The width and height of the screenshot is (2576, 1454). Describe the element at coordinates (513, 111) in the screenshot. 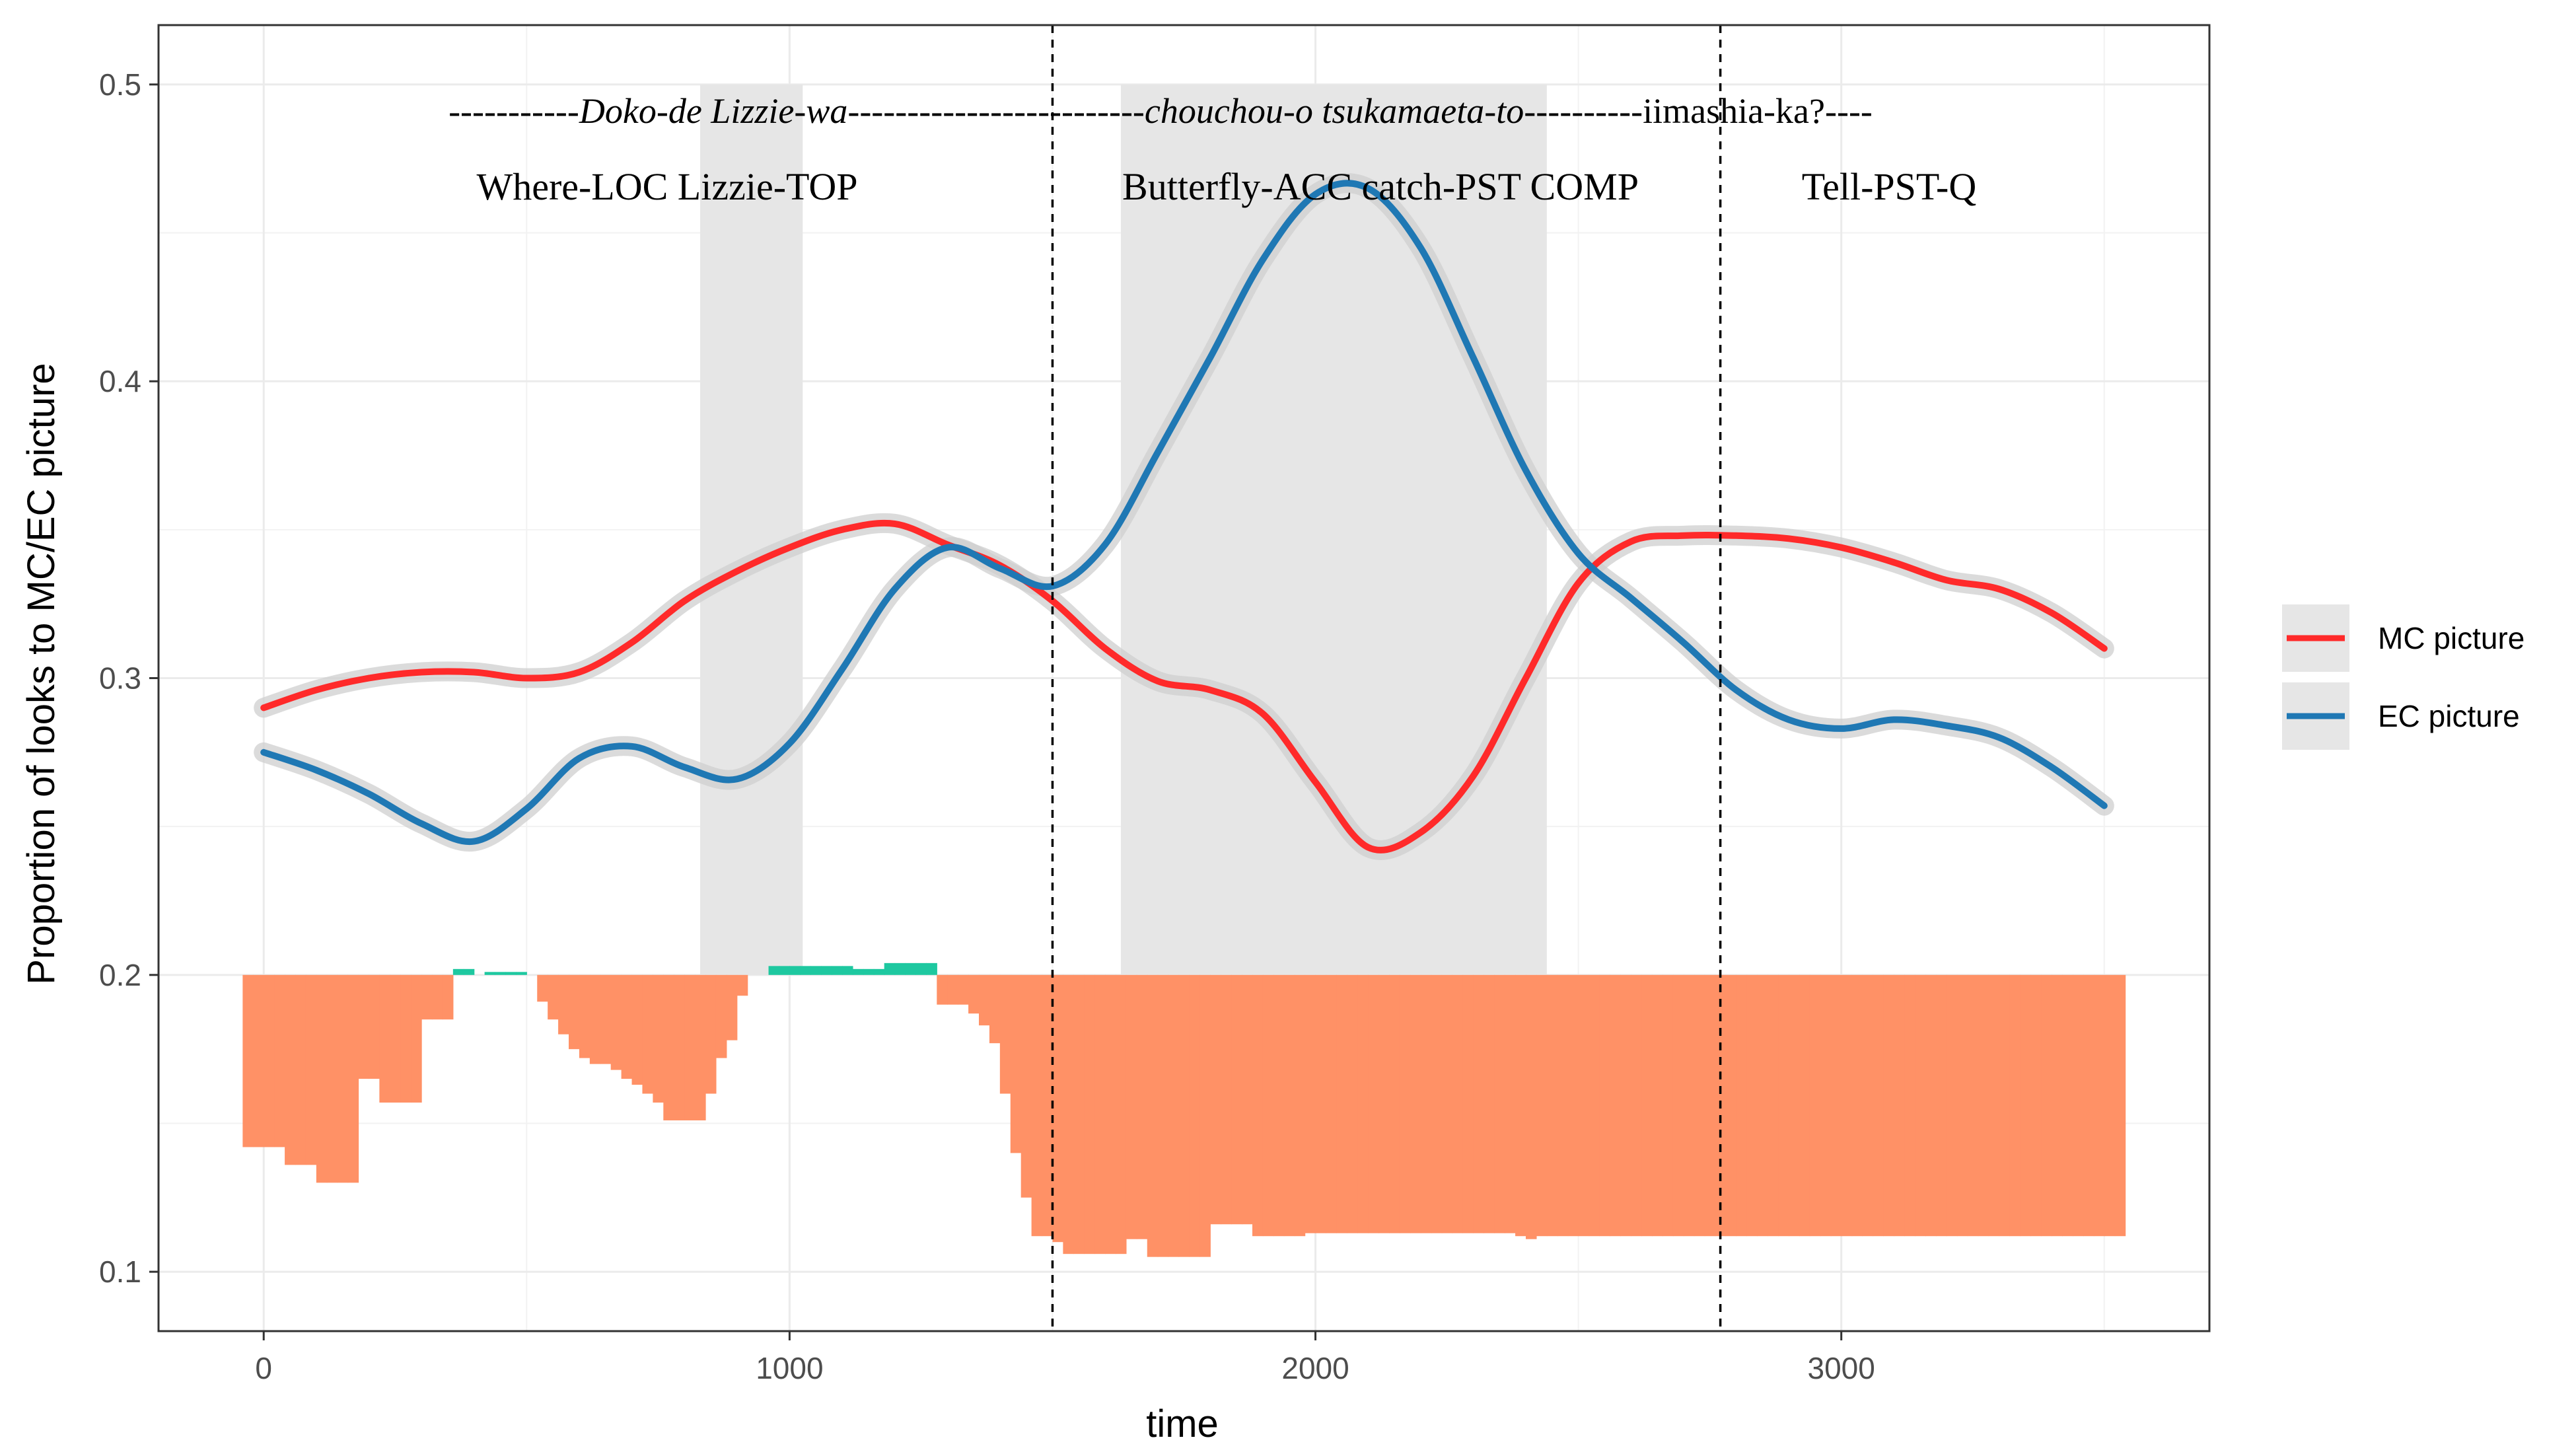

I see `annotation-dashes: -----------` at that location.